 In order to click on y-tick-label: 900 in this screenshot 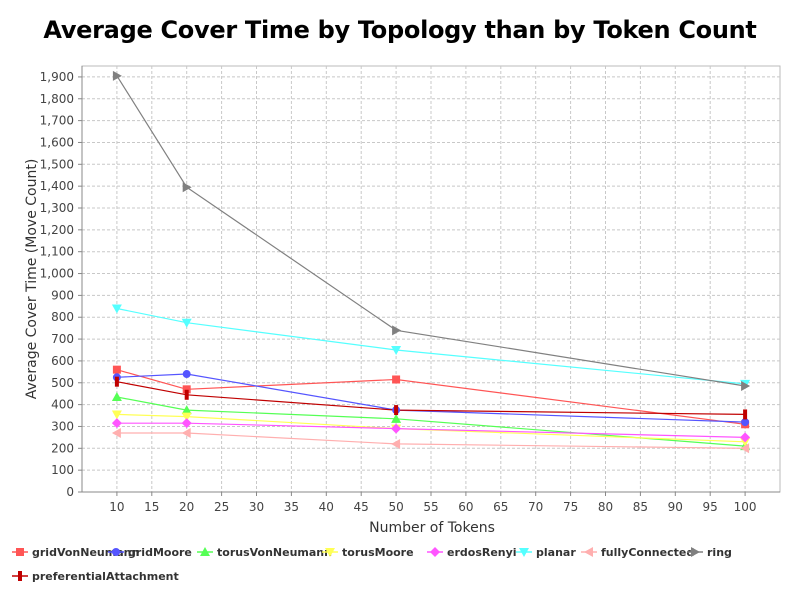, I will do `click(62, 295)`.